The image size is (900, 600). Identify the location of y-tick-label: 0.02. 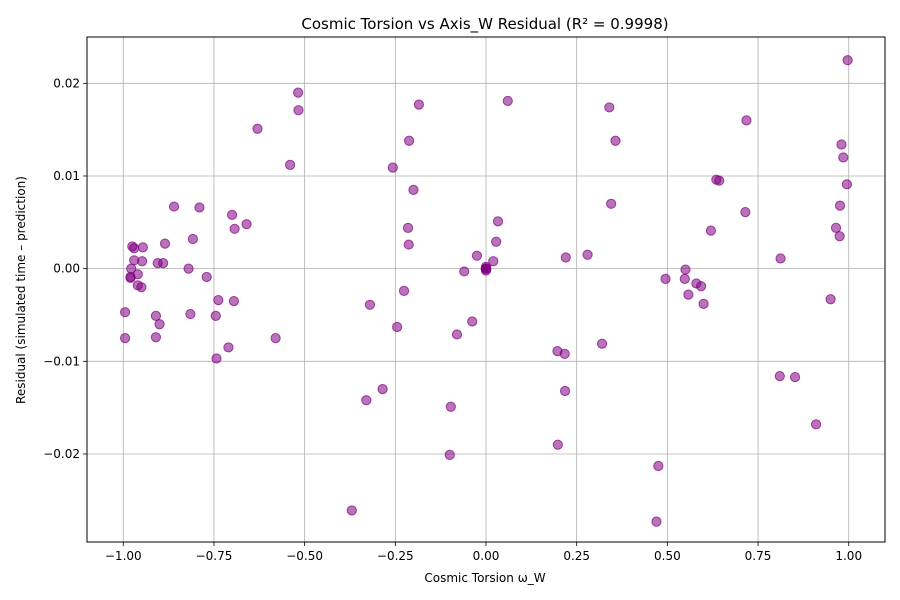
(66, 83).